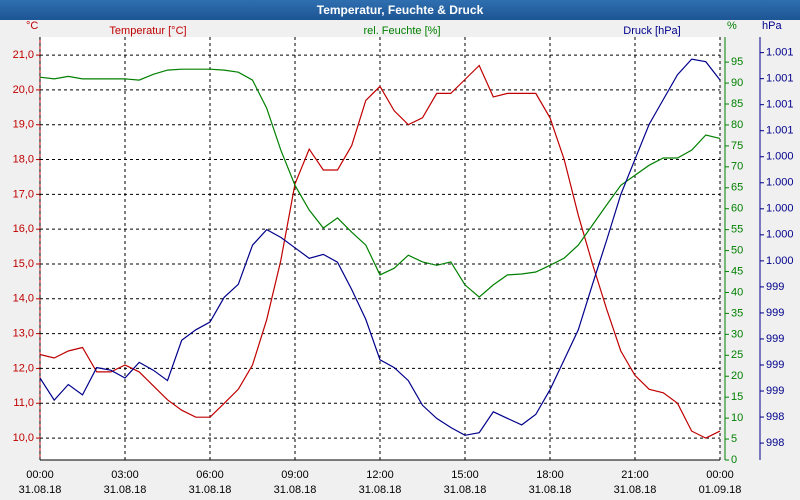 The image size is (800, 500). What do you see at coordinates (737, 355) in the screenshot?
I see `y-tick-label: 25` at bounding box center [737, 355].